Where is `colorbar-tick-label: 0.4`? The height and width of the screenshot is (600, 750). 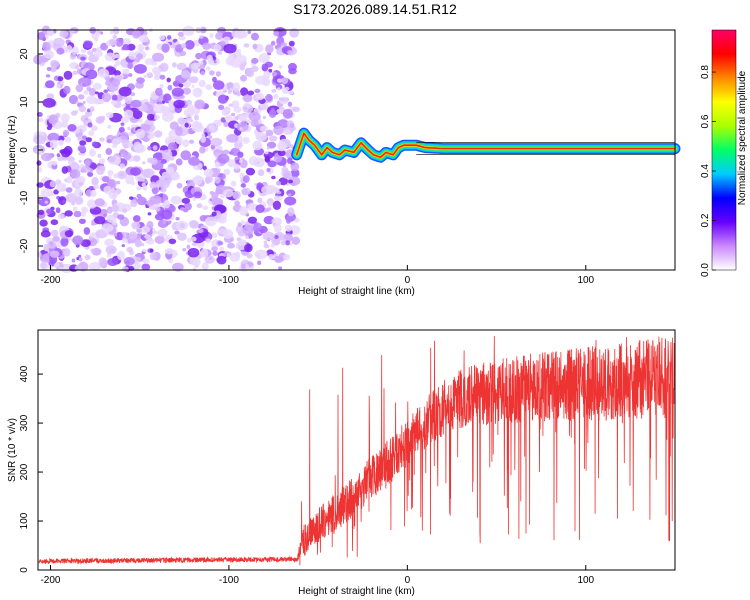 colorbar-tick-label: 0.4 is located at coordinates (705, 171).